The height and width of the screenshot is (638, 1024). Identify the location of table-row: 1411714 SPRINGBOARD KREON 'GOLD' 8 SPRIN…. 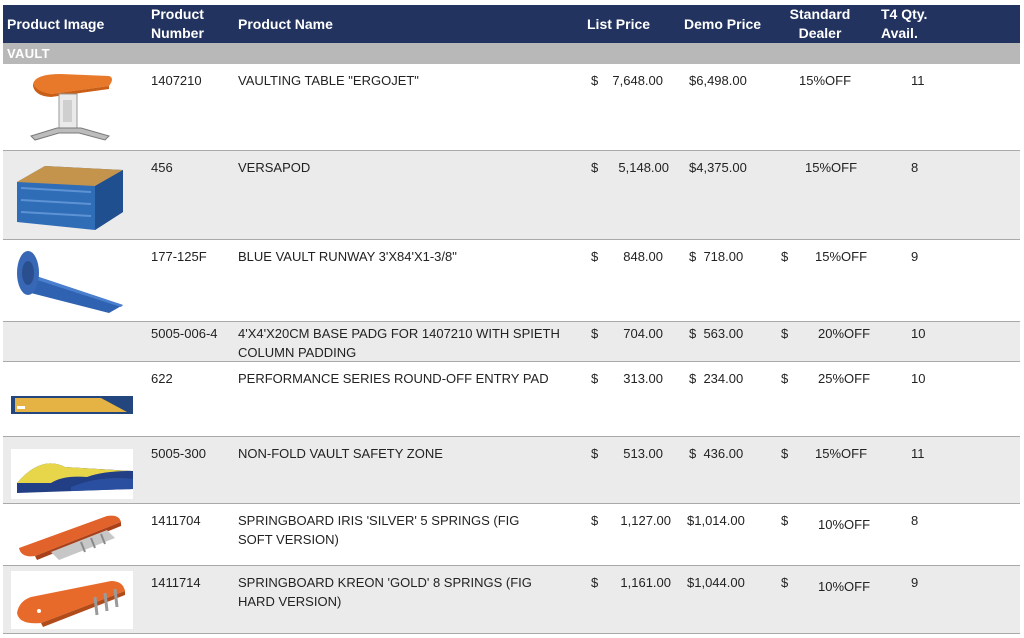
(511, 600).